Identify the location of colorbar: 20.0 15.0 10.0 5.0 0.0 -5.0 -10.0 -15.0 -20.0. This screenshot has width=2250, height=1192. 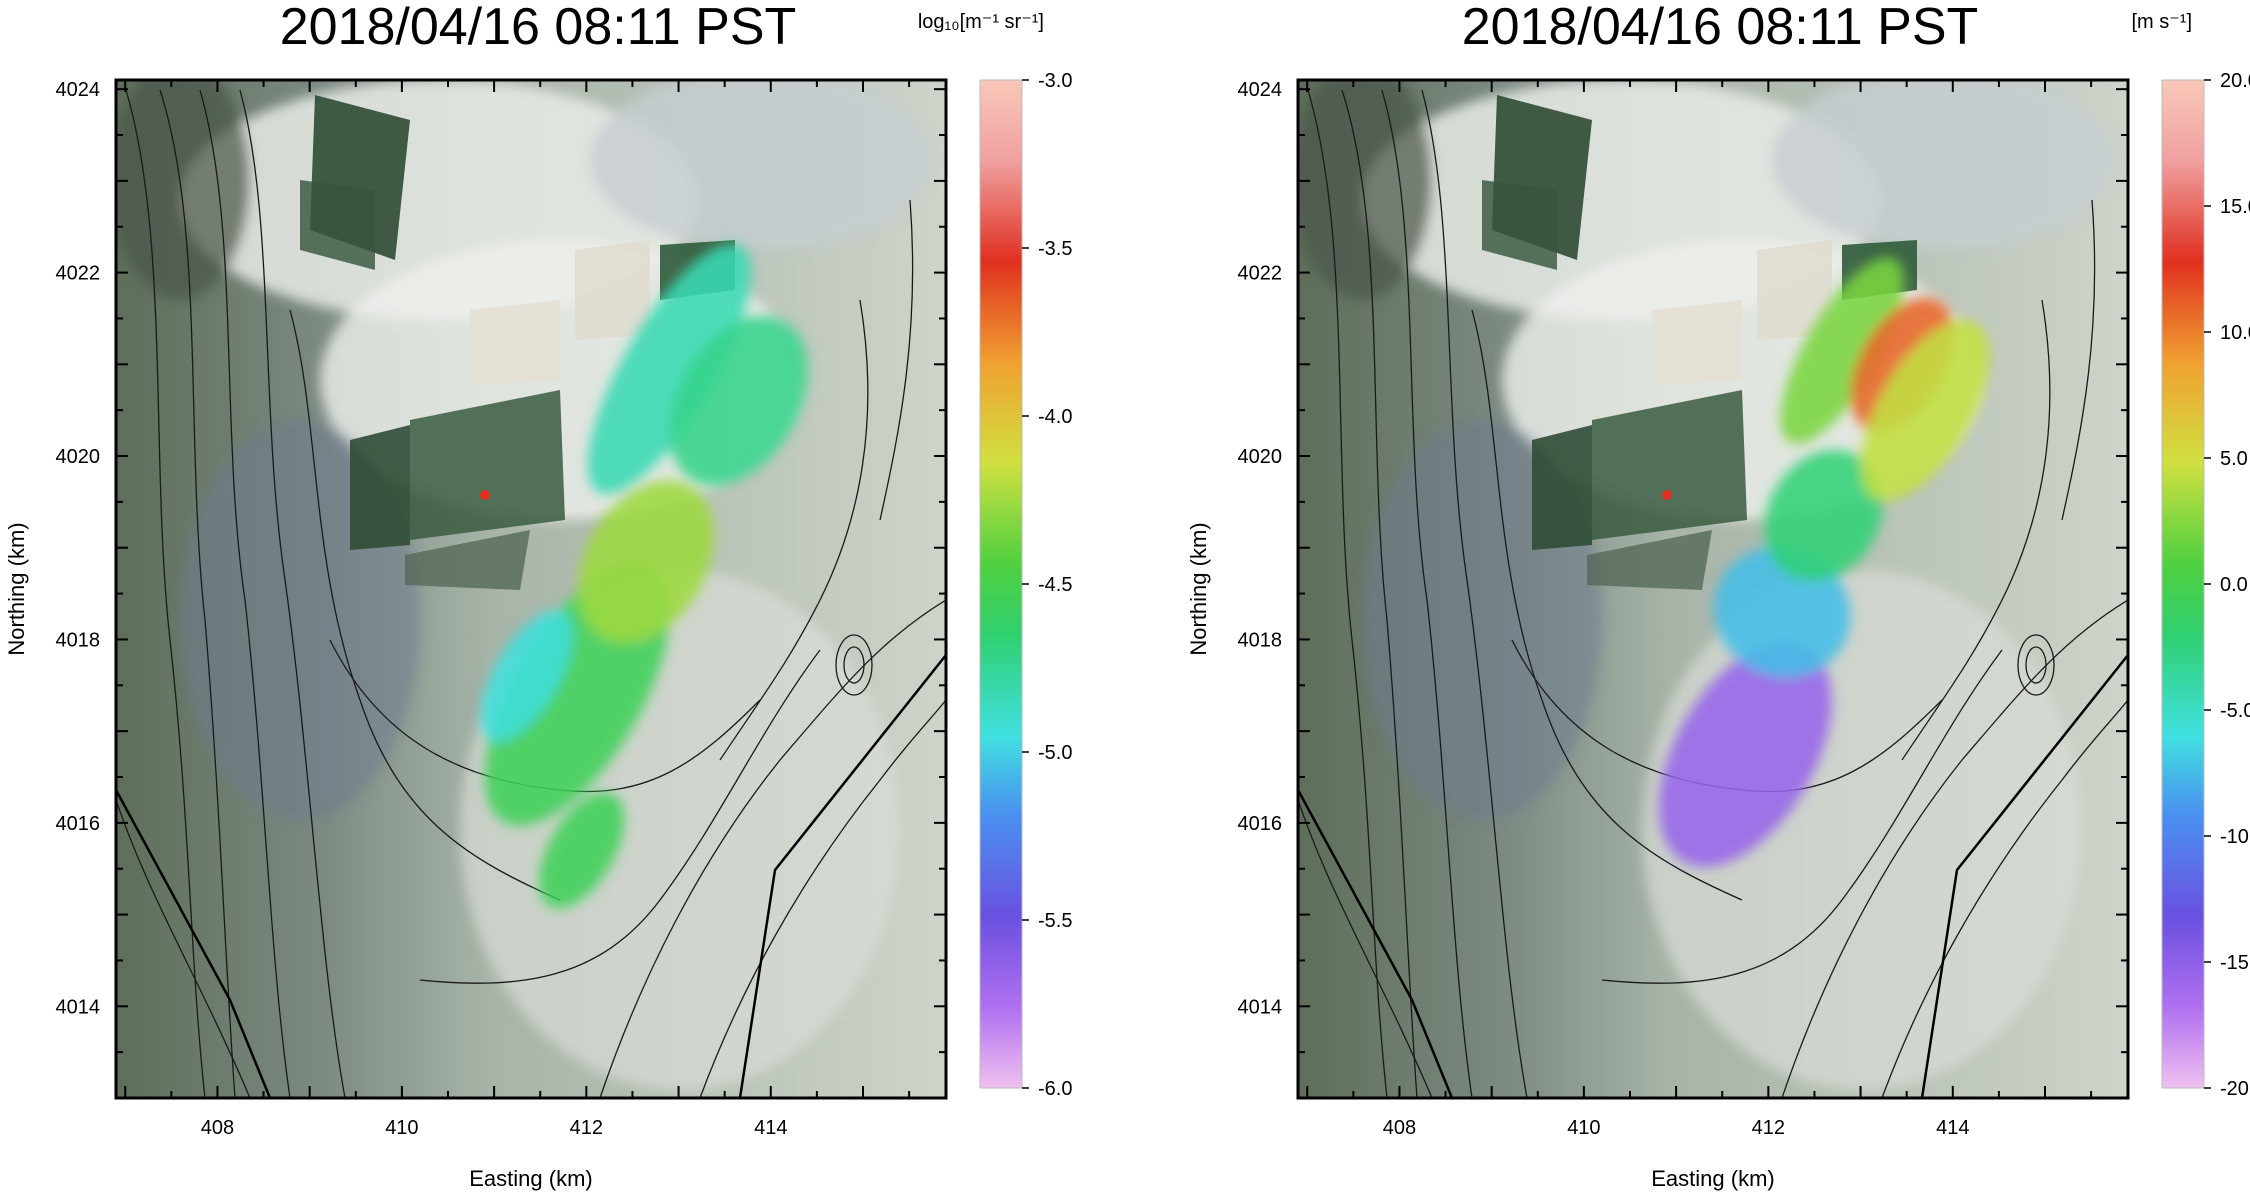
(2205, 585).